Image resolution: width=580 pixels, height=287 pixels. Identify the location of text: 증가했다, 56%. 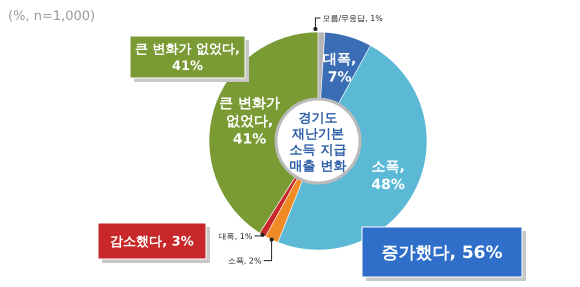
(442, 252).